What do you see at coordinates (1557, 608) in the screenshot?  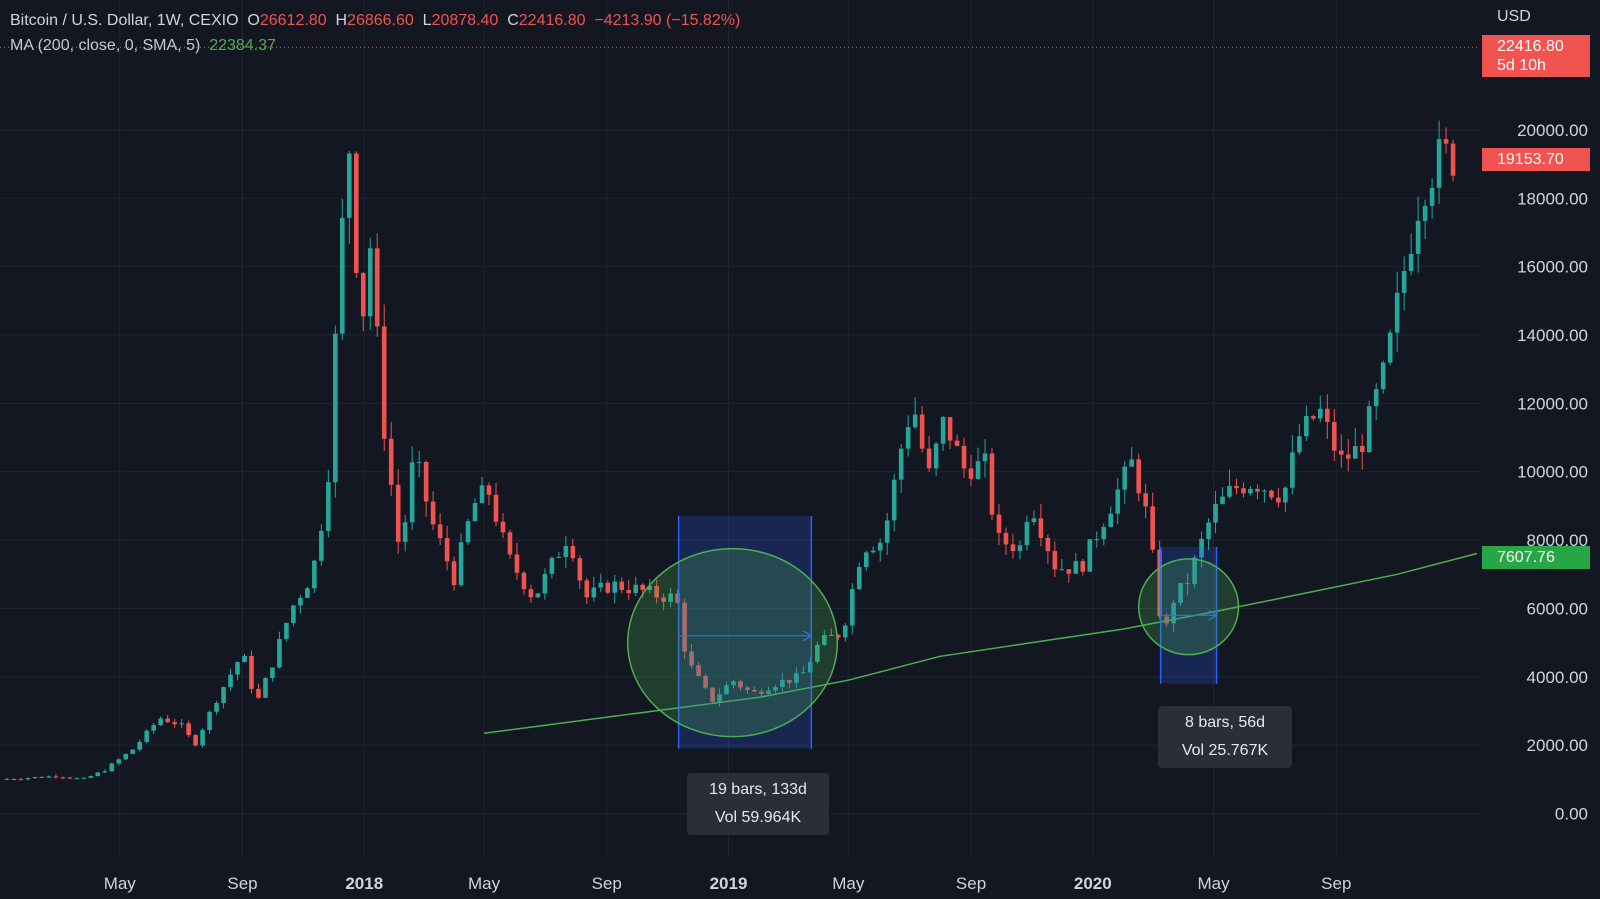 I see `price-tick-label: 6000.00` at bounding box center [1557, 608].